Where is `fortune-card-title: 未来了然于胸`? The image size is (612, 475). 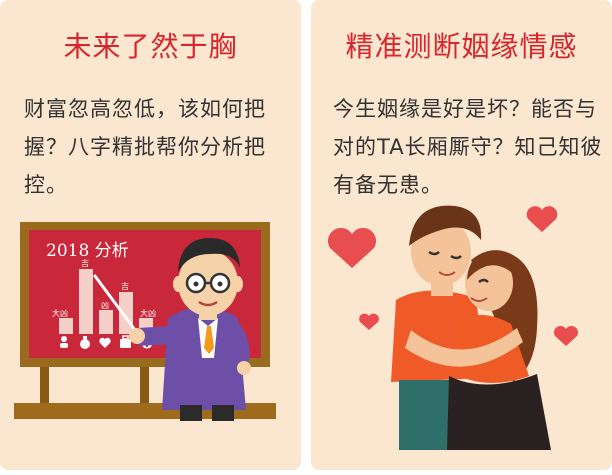 fortune-card-title: 未来了然于胸 is located at coordinates (150, 46).